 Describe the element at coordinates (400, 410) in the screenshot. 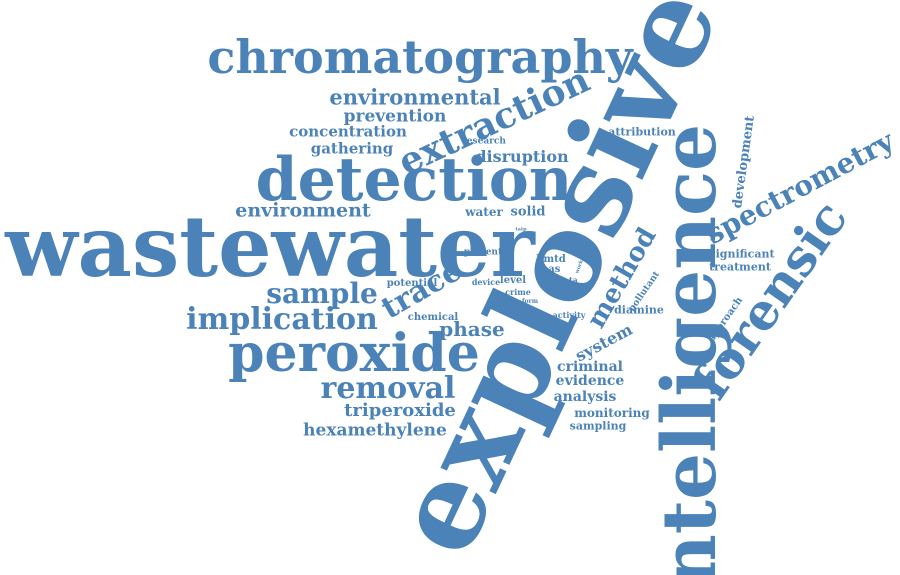

I see `word-triperoxide: triperoxide` at that location.